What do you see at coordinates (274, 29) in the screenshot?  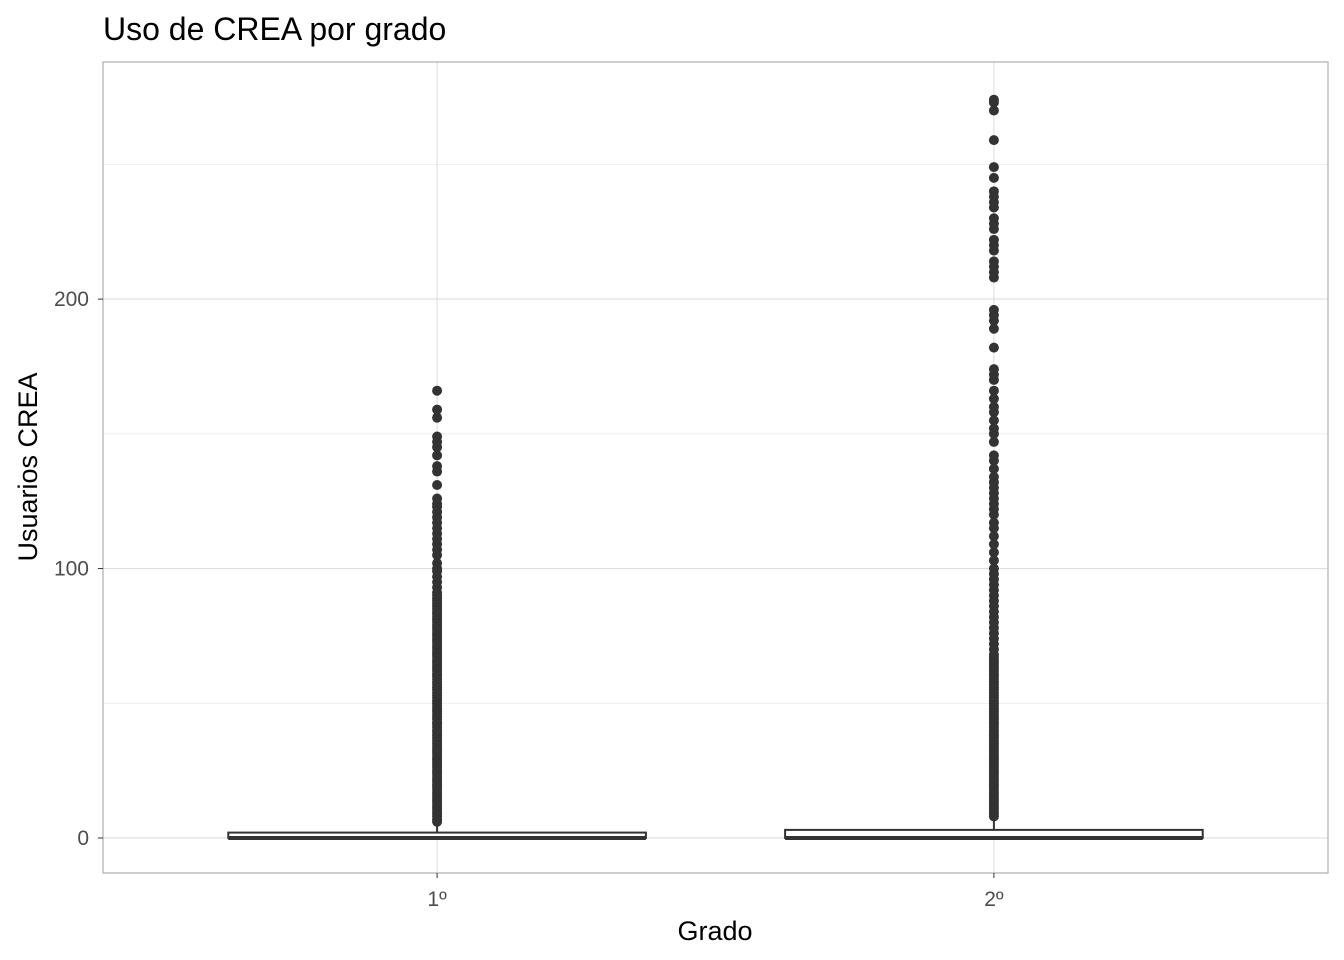 I see `chart-title: Uso de CREA por grado` at bounding box center [274, 29].